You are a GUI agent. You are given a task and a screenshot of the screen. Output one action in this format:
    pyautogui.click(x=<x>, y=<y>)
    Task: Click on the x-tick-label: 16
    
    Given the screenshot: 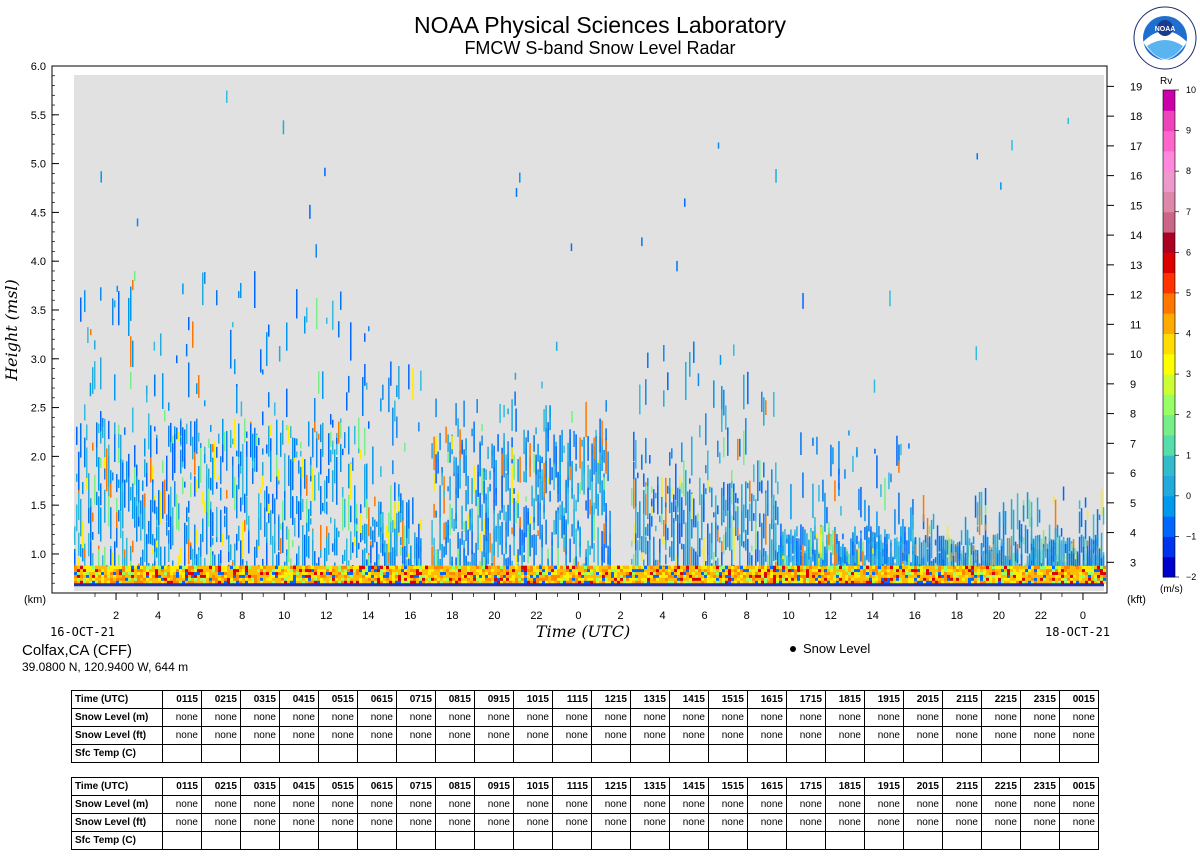 What is the action you would take?
    pyautogui.click(x=915, y=616)
    